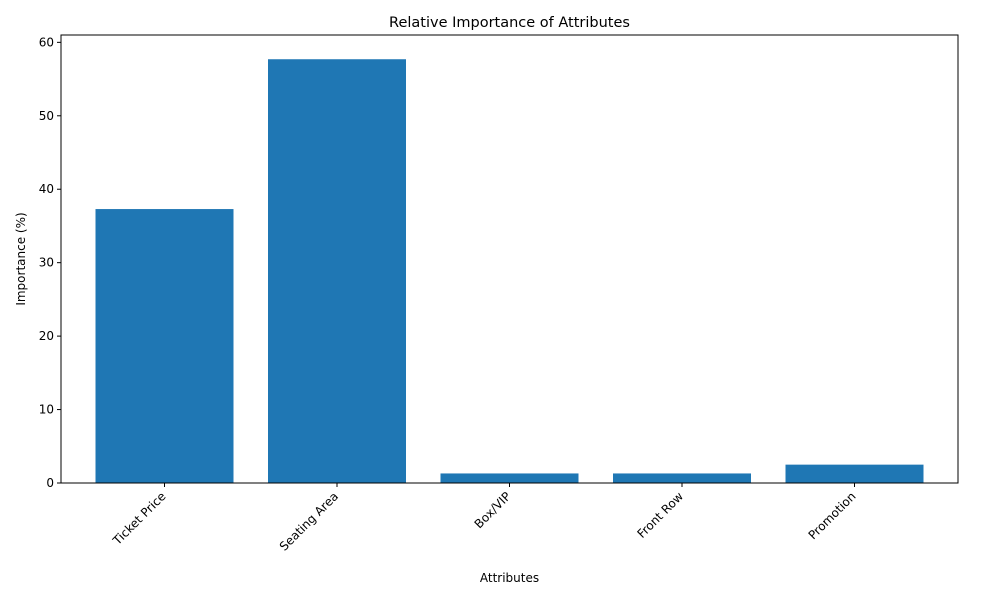  I want to click on y-tick-label: 40, so click(46, 189).